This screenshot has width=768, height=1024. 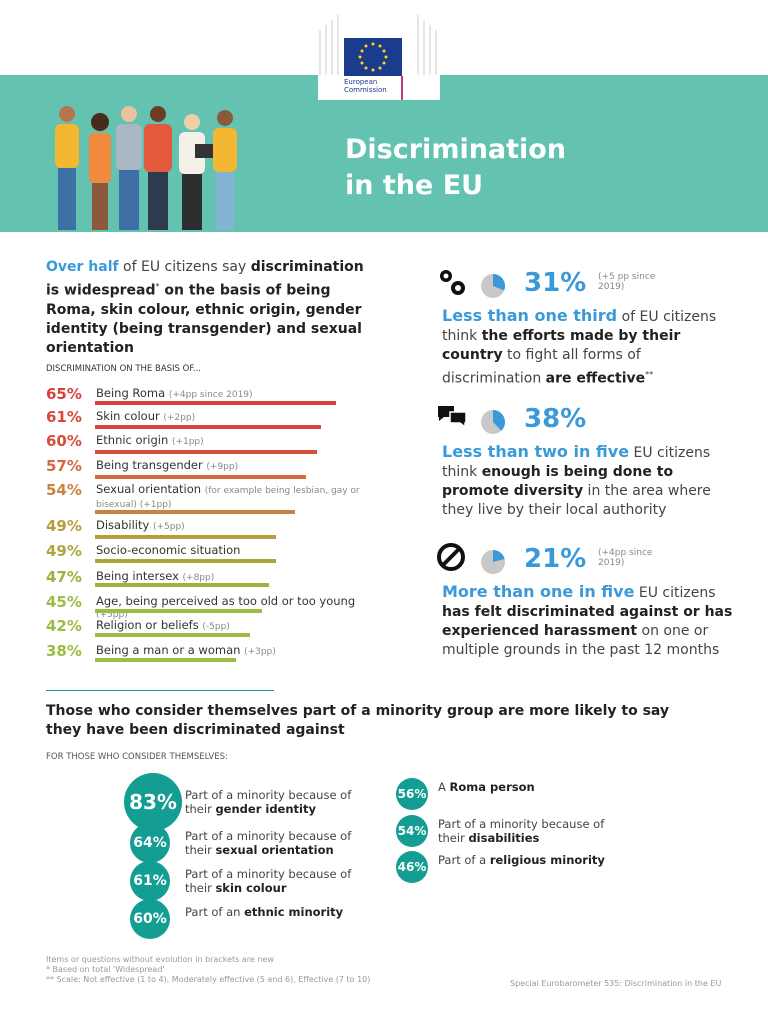 What do you see at coordinates (153, 802) in the screenshot?
I see `percent-circle: 83%` at bounding box center [153, 802].